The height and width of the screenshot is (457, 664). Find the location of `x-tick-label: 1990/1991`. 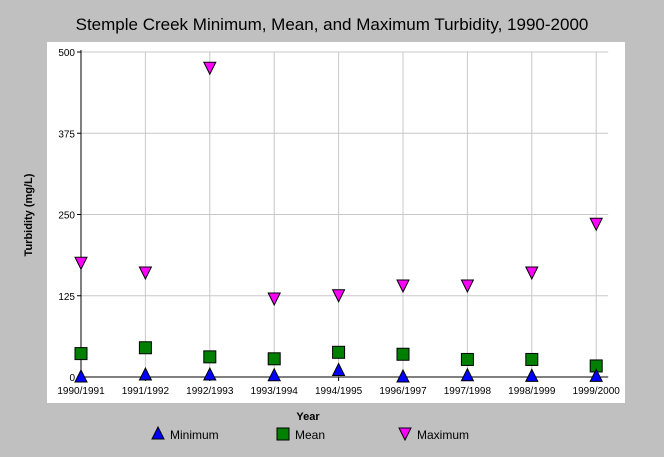

x-tick-label: 1990/1991 is located at coordinates (81, 391).